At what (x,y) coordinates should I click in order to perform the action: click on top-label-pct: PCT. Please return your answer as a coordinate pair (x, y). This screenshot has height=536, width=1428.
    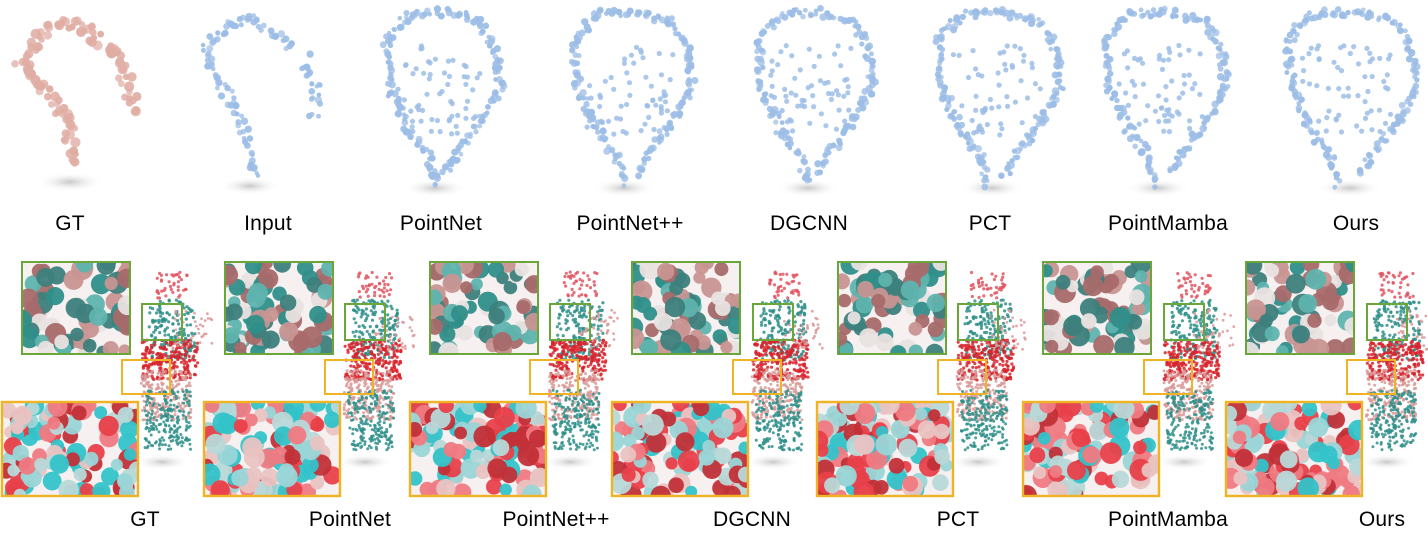
    Looking at the image, I should click on (990, 223).